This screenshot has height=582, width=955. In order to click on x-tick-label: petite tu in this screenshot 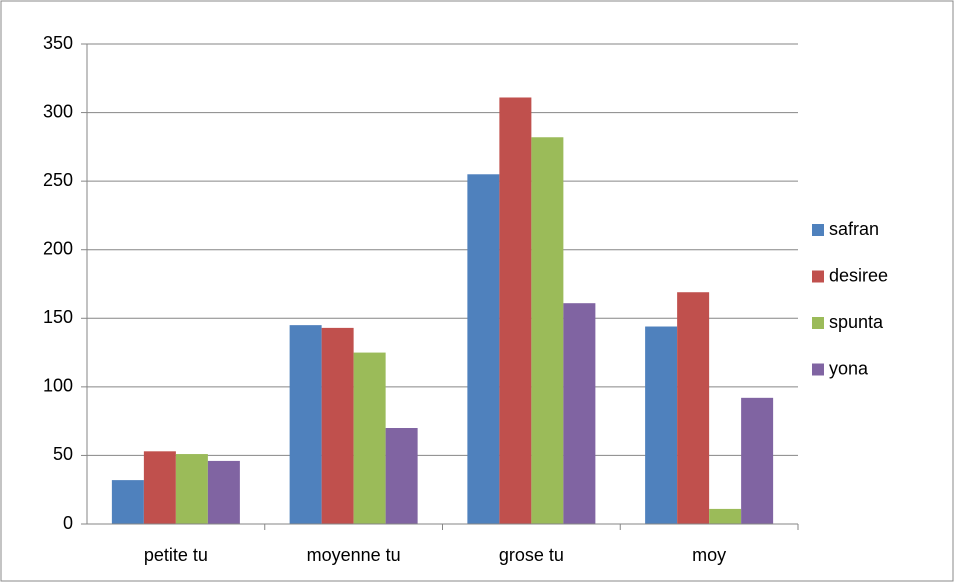, I will do `click(176, 555)`.